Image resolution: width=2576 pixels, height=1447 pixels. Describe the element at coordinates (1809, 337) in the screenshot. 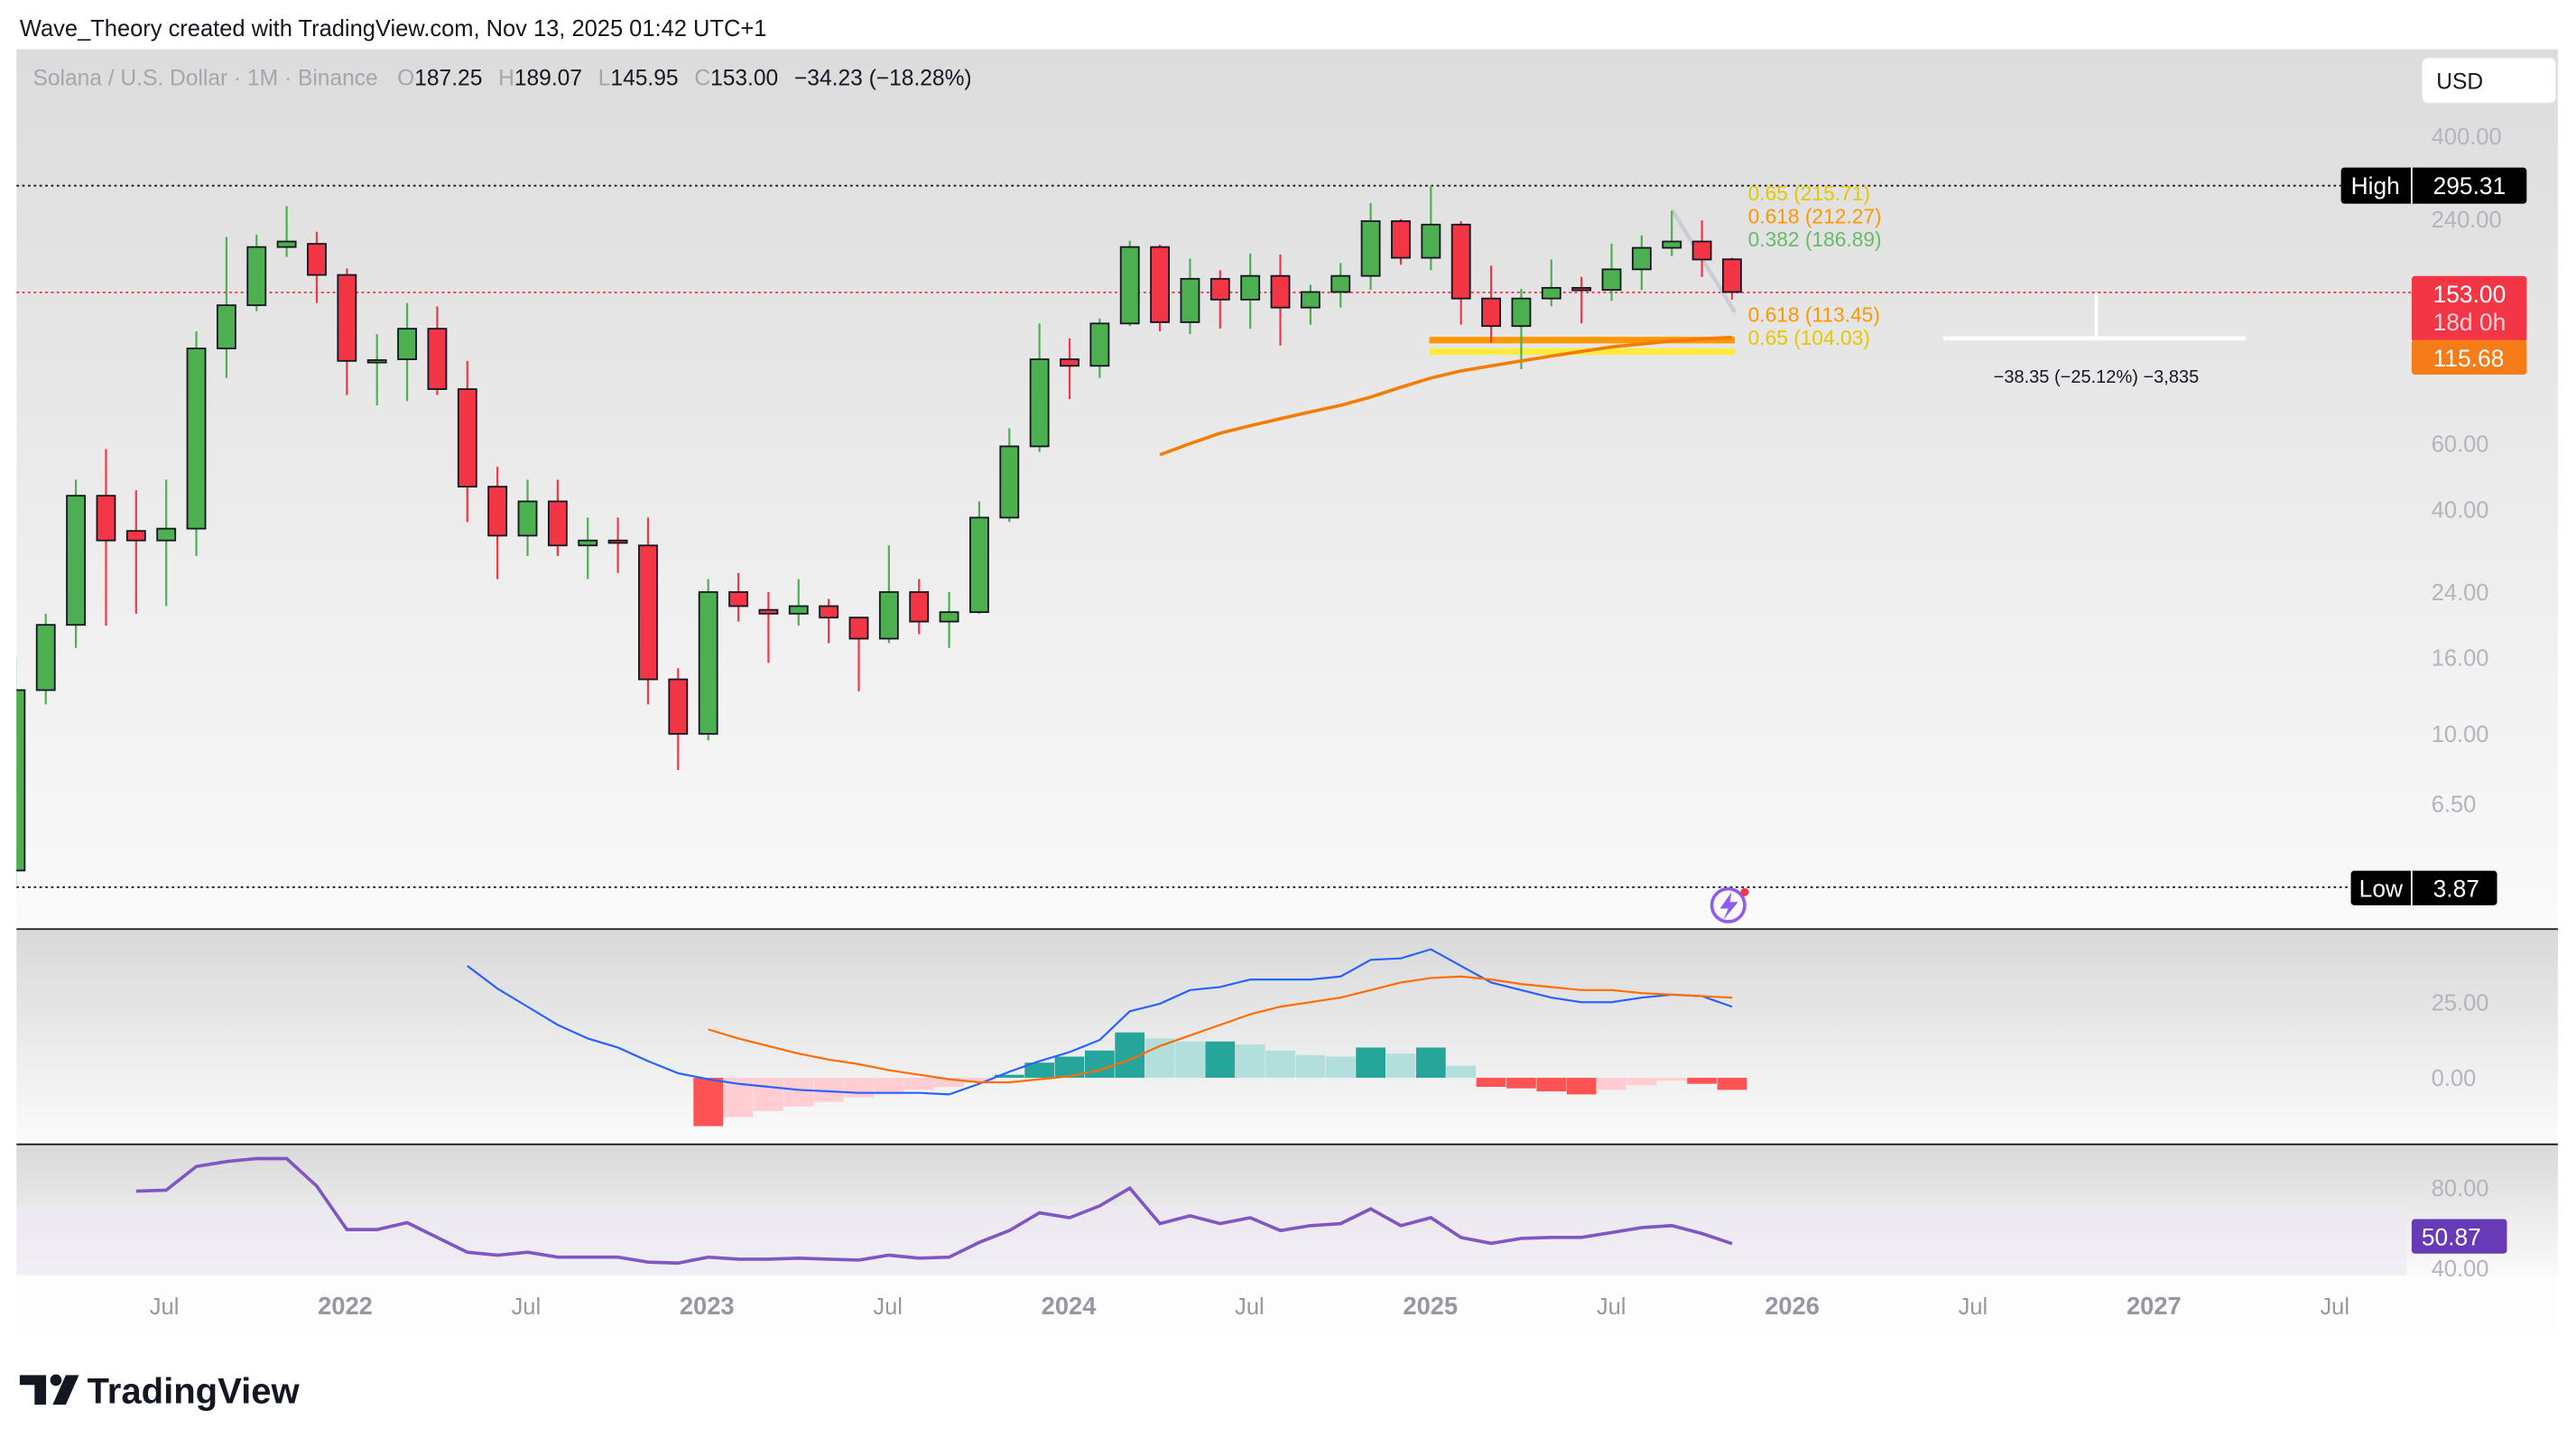

I see `fib-065-label: 0.65 (104.03)` at that location.